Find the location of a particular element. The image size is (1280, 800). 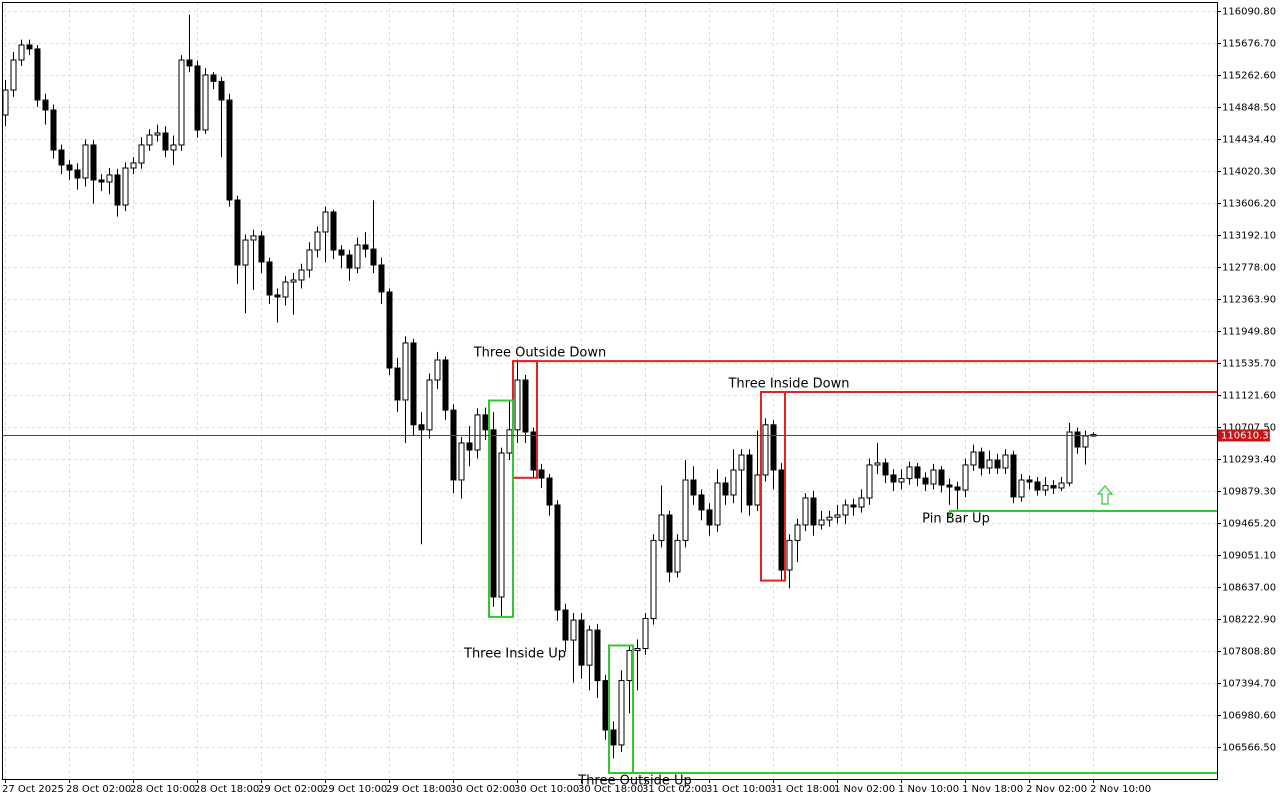

y-tick-label: 115262.60 is located at coordinates (1249, 76).